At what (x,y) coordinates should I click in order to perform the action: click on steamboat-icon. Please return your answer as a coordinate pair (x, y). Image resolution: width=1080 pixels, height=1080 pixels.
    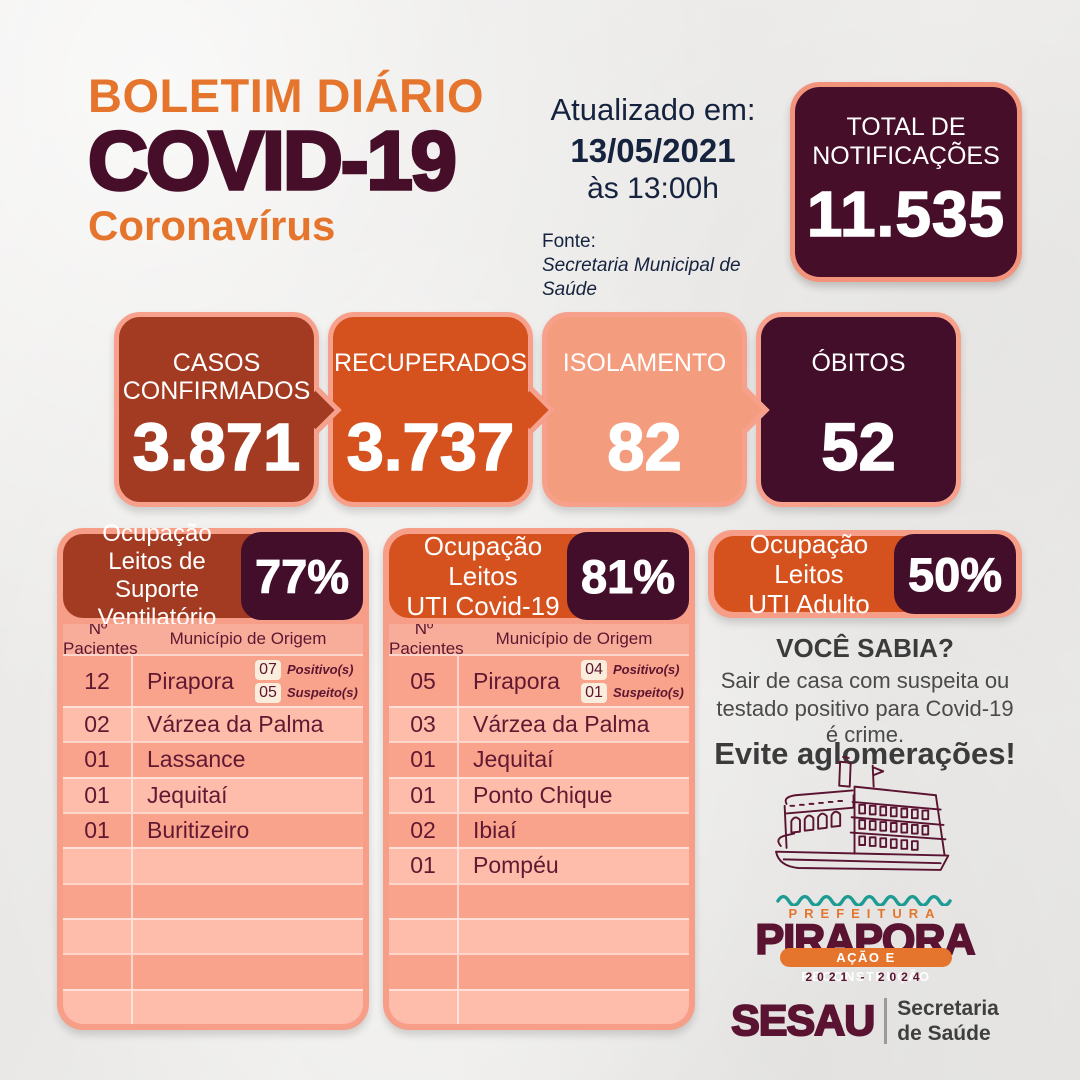
    Looking at the image, I should click on (862, 813).